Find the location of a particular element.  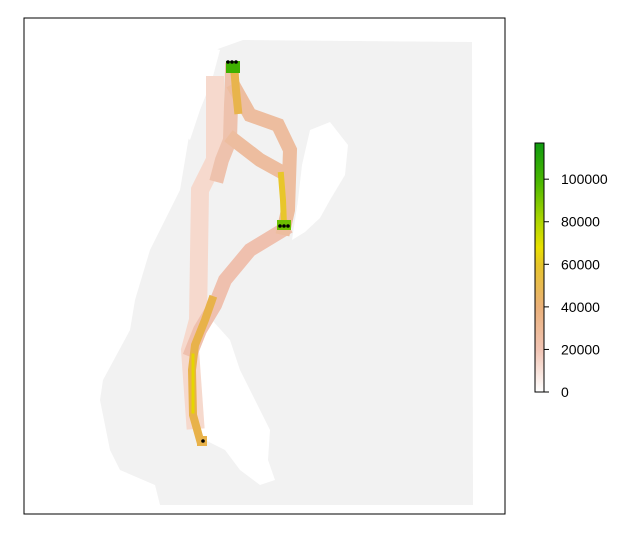

white-gap-northwest is located at coordinates (200, 92).